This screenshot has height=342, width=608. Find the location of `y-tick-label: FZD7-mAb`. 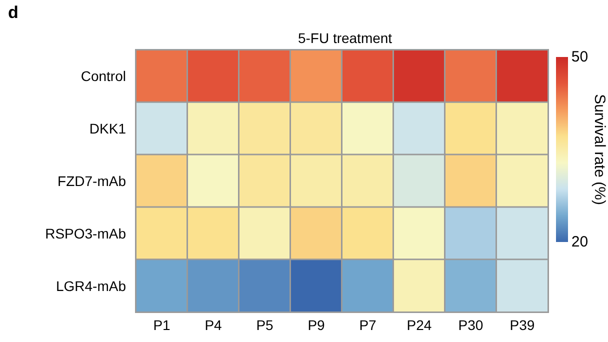

y-tick-label: FZD7-mAb is located at coordinates (92, 181).